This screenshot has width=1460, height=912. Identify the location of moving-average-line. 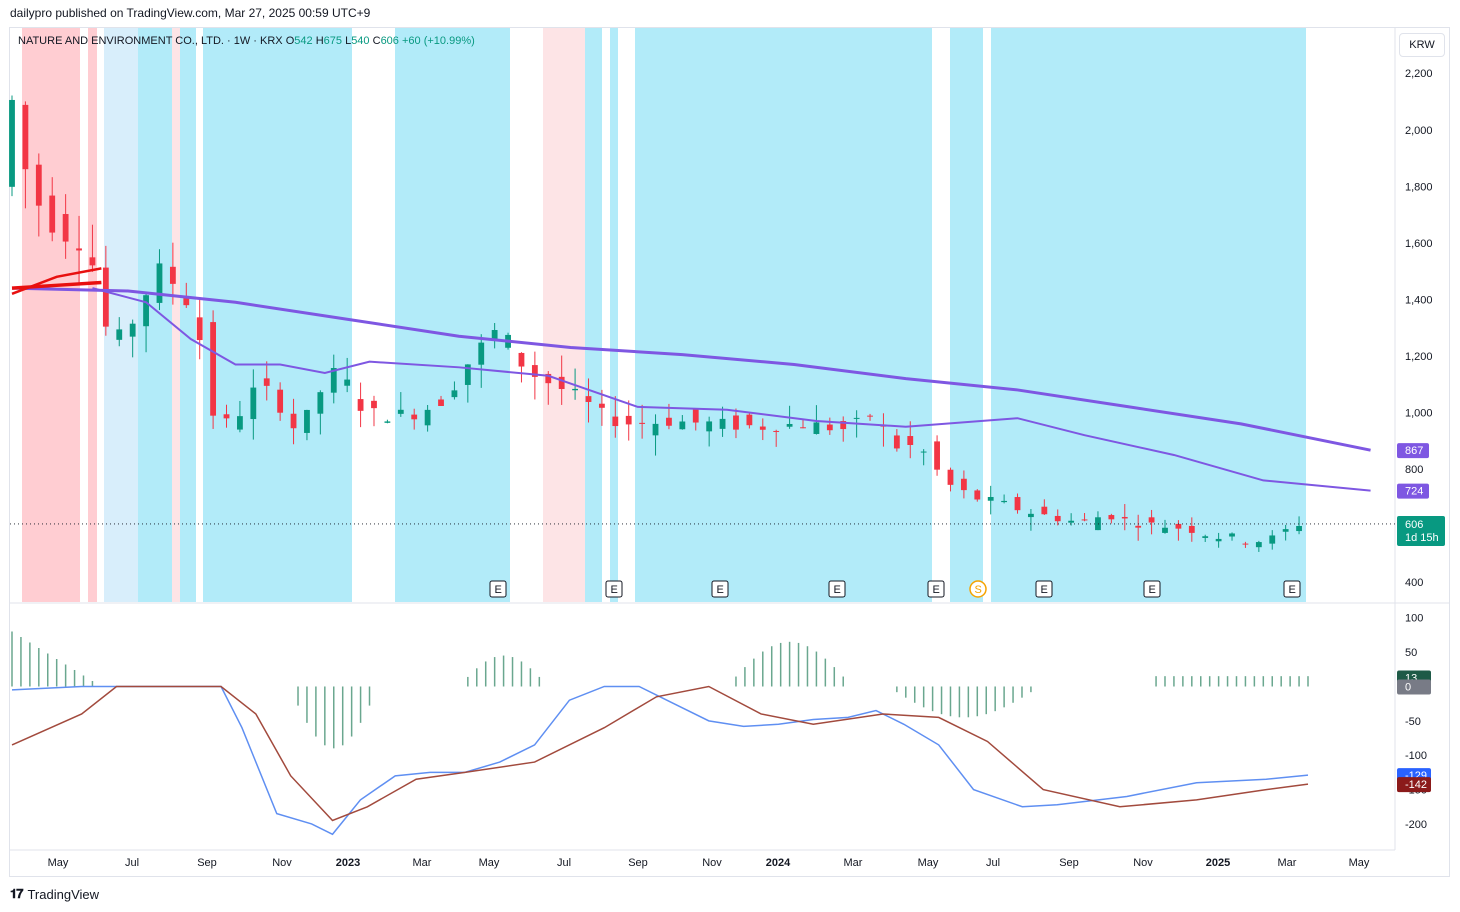
(56, 285).